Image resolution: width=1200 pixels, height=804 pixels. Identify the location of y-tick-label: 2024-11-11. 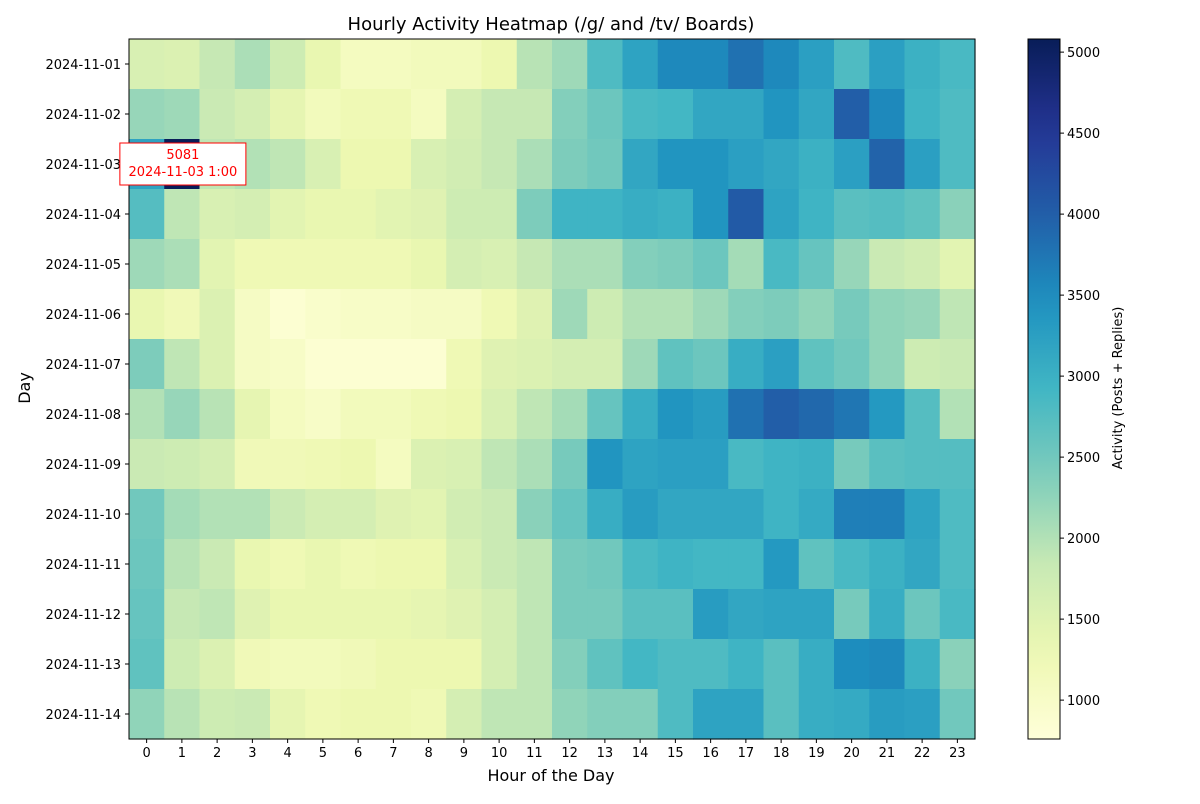
(83, 565).